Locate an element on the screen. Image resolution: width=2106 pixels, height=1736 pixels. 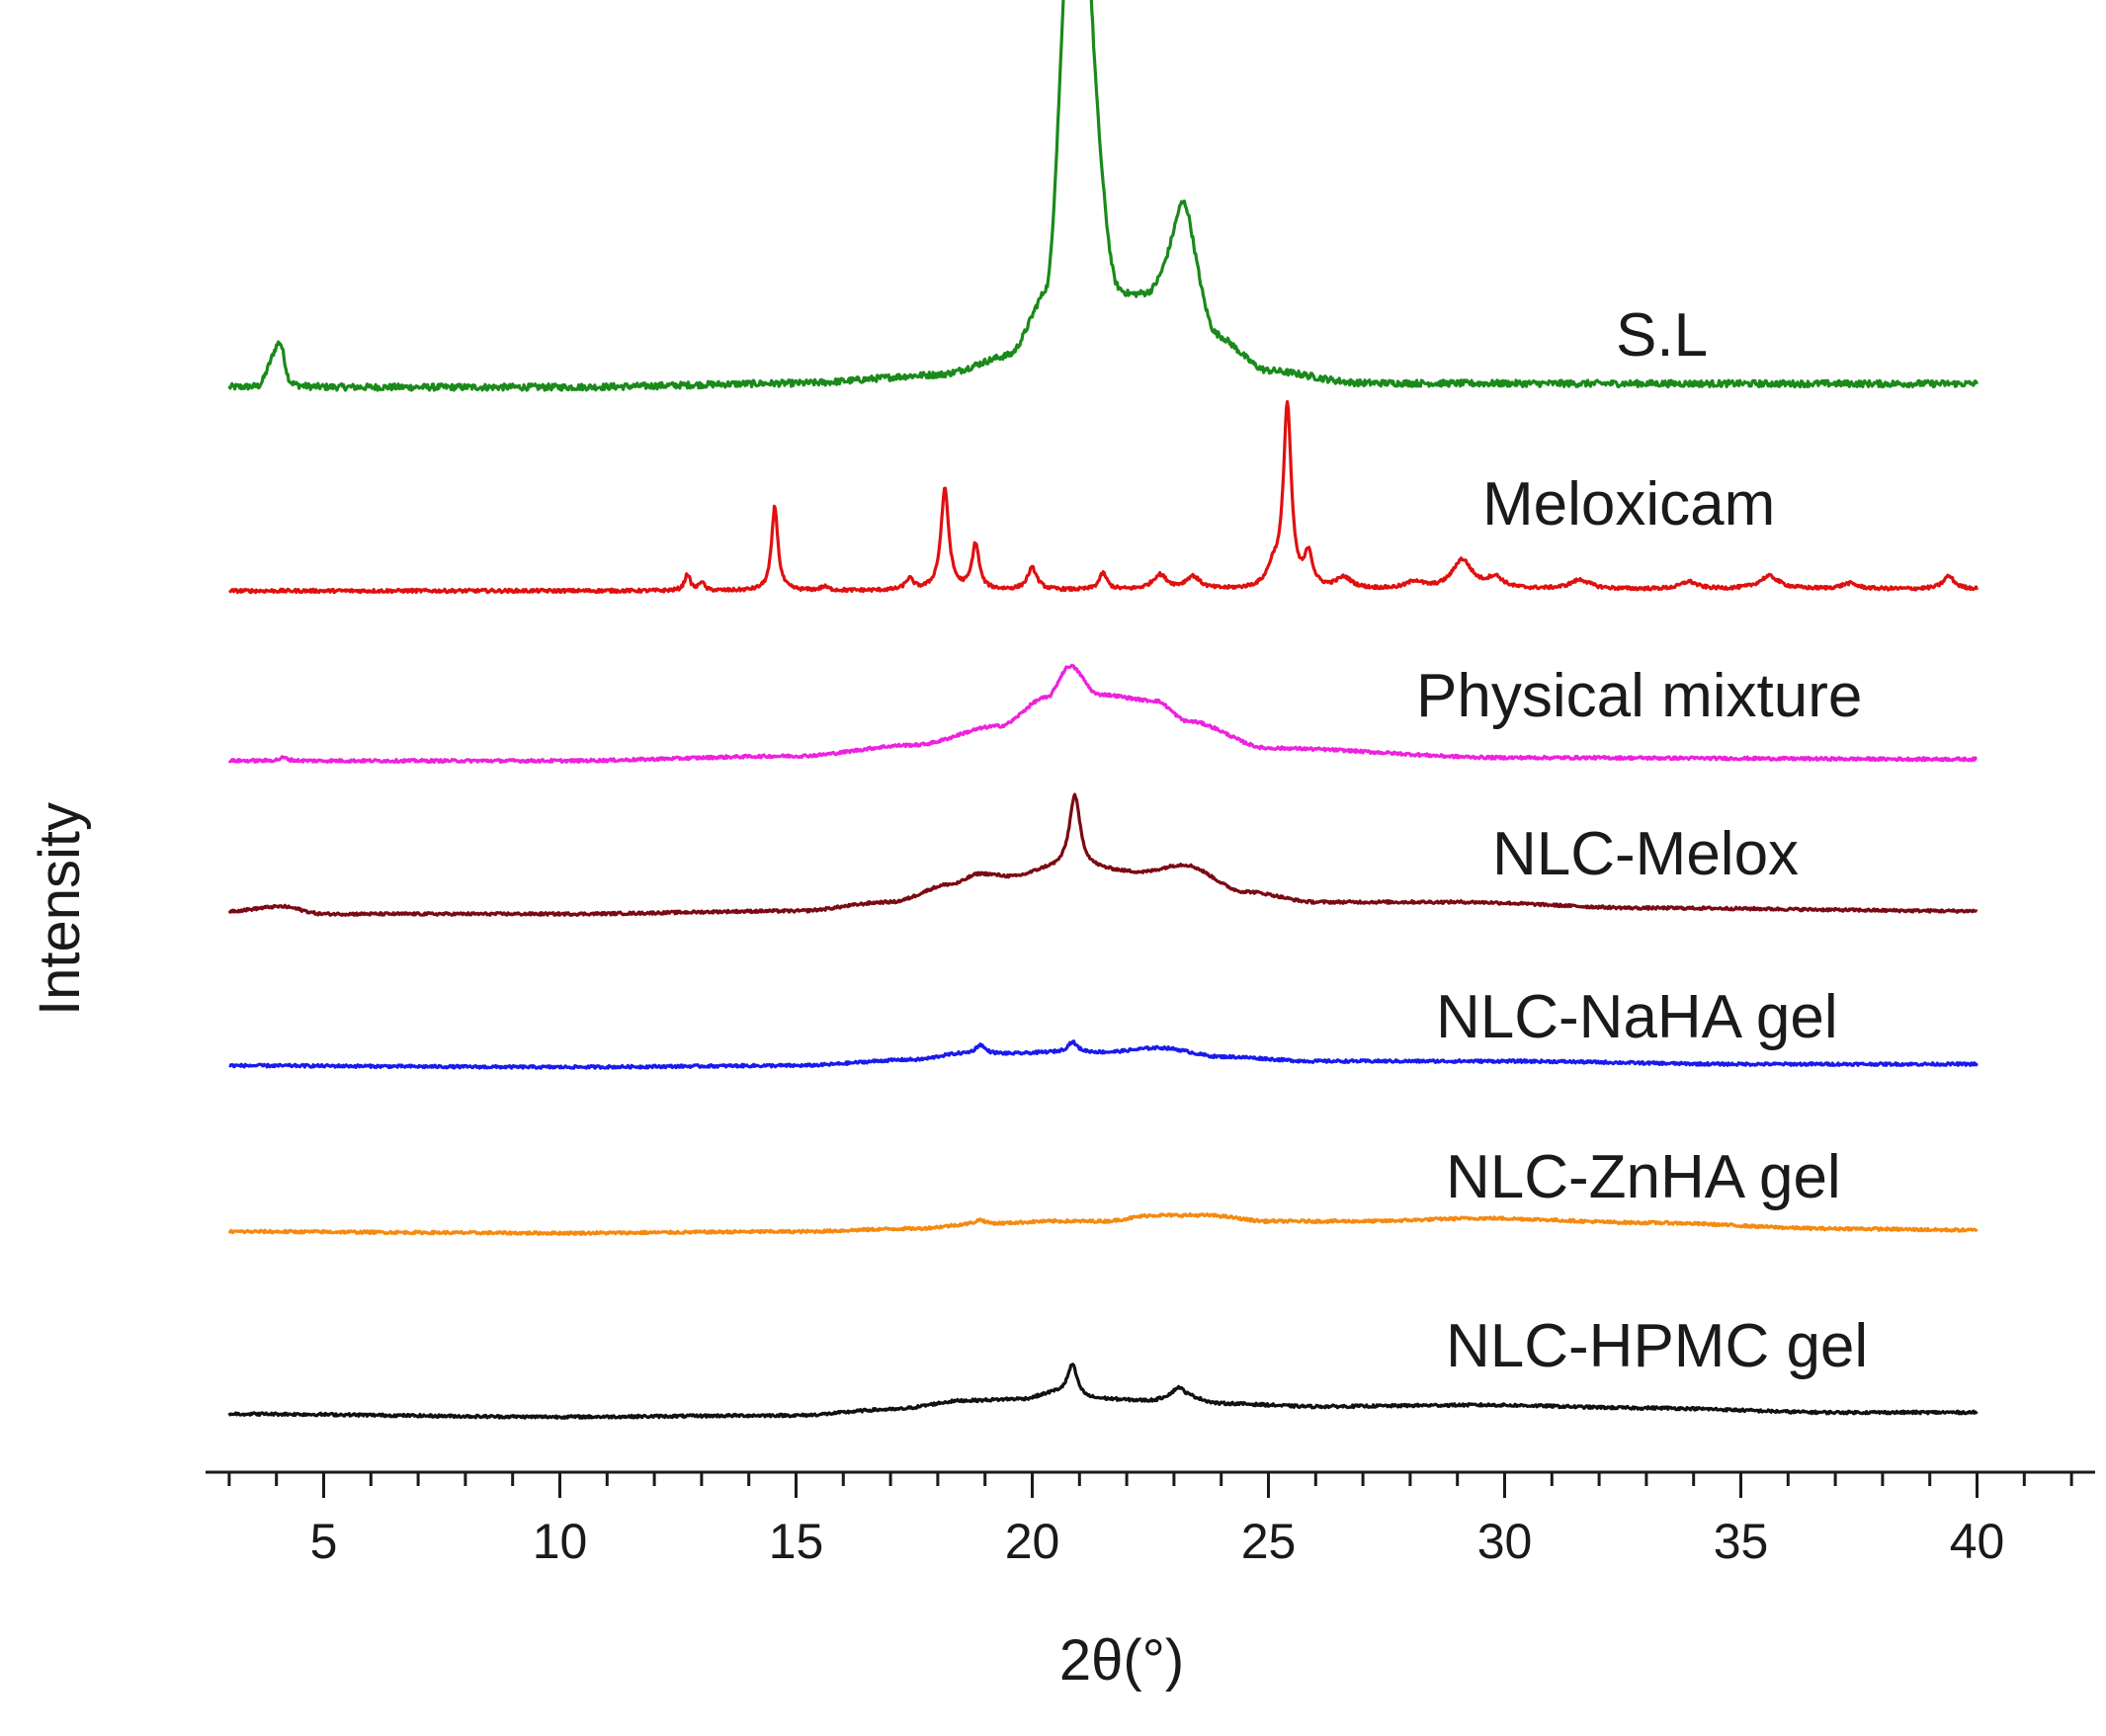
series-meloxicam-label: Meloxicam is located at coordinates (1628, 504).